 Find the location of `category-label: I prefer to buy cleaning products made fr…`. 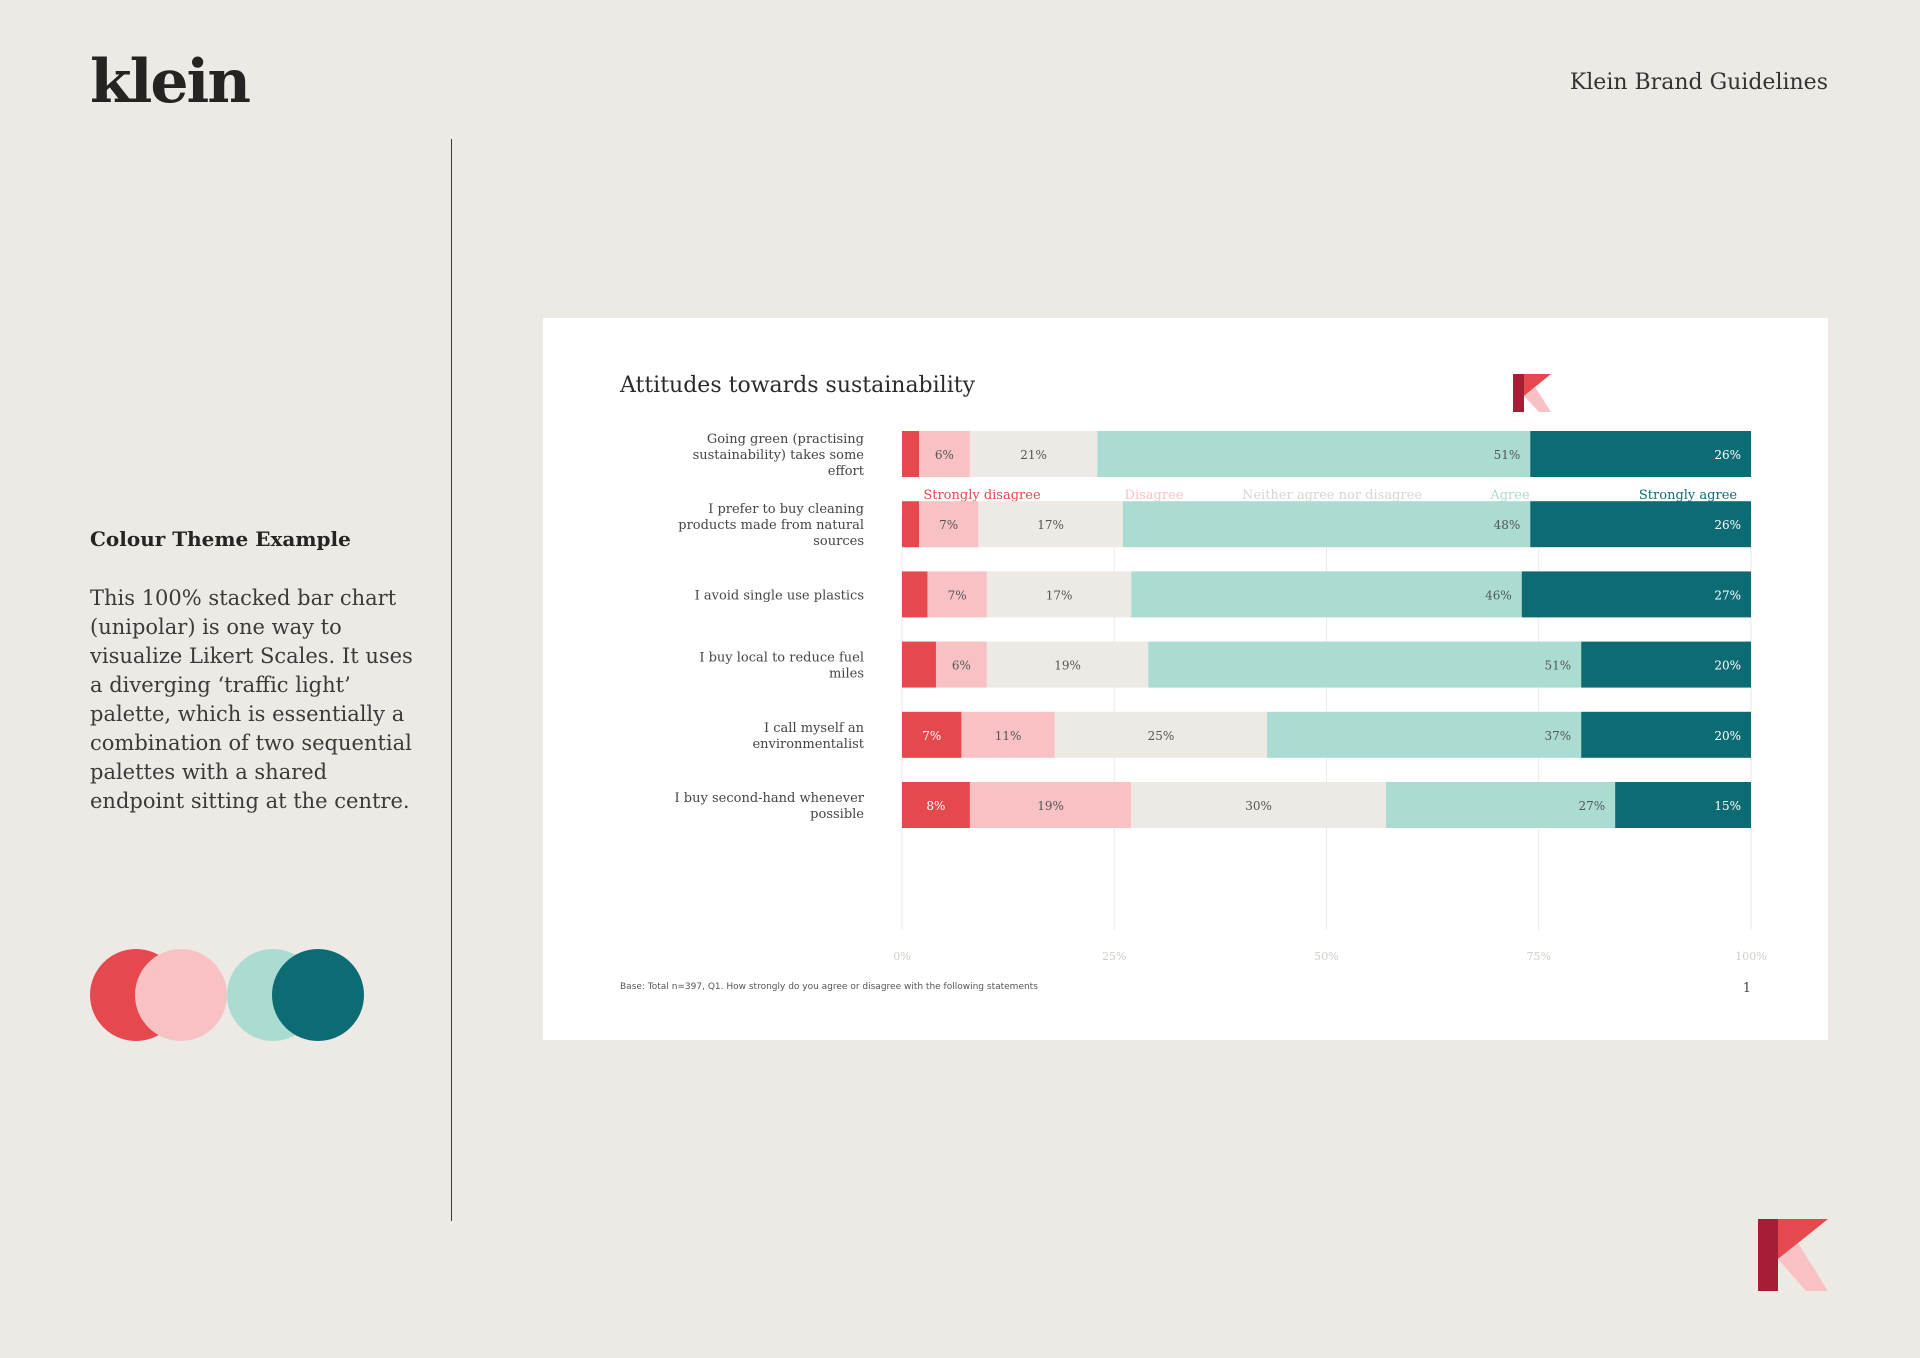

category-label: I prefer to buy cleaning products made fr… is located at coordinates (771, 525).